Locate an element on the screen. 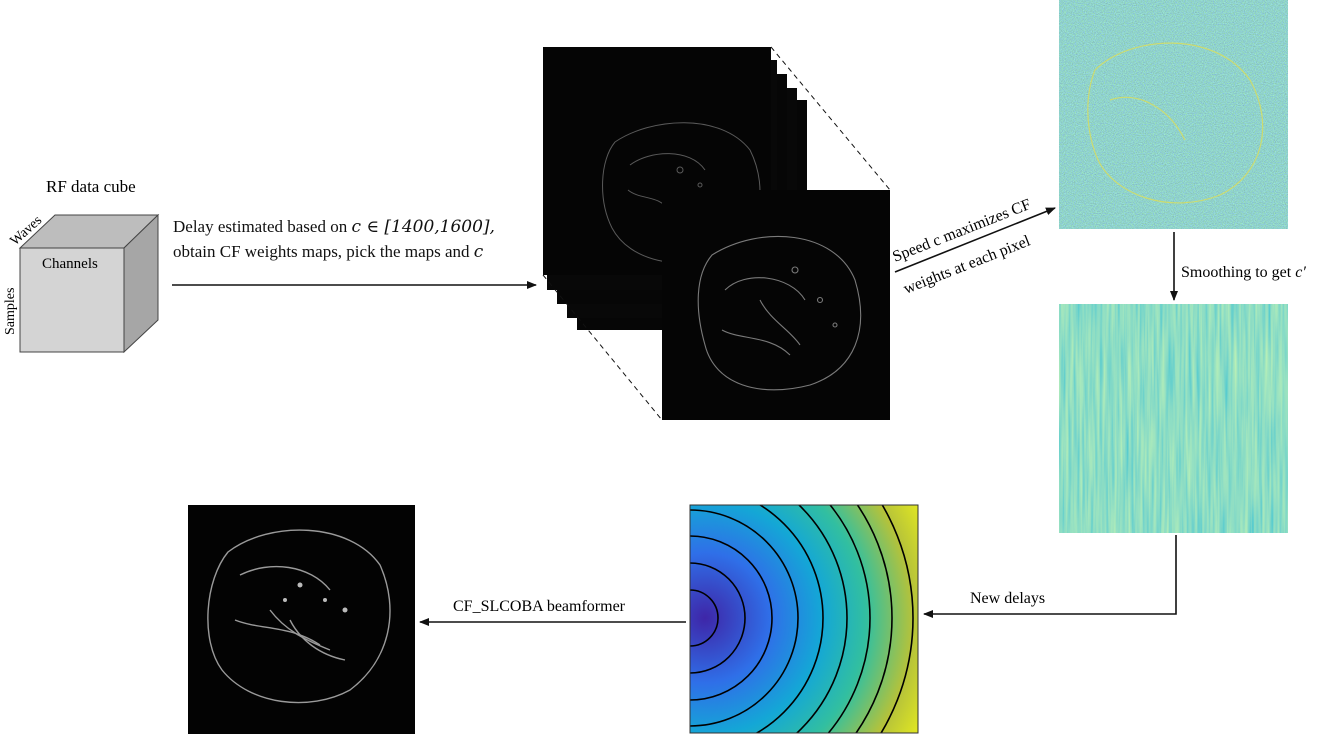 The image size is (1333, 734). arrow-new-delays is located at coordinates (1050, 576).